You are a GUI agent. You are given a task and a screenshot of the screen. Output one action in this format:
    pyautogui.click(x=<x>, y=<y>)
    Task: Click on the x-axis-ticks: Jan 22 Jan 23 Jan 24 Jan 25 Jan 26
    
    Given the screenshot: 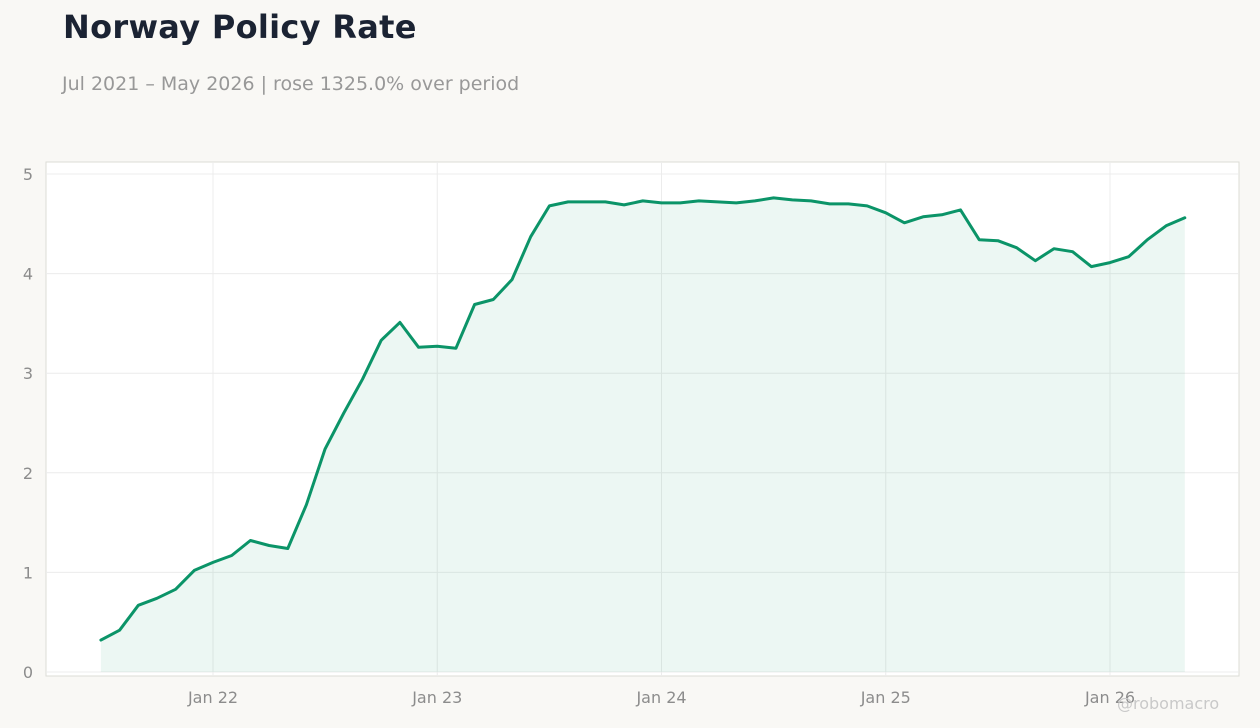 What is the action you would take?
    pyautogui.click(x=661, y=697)
    